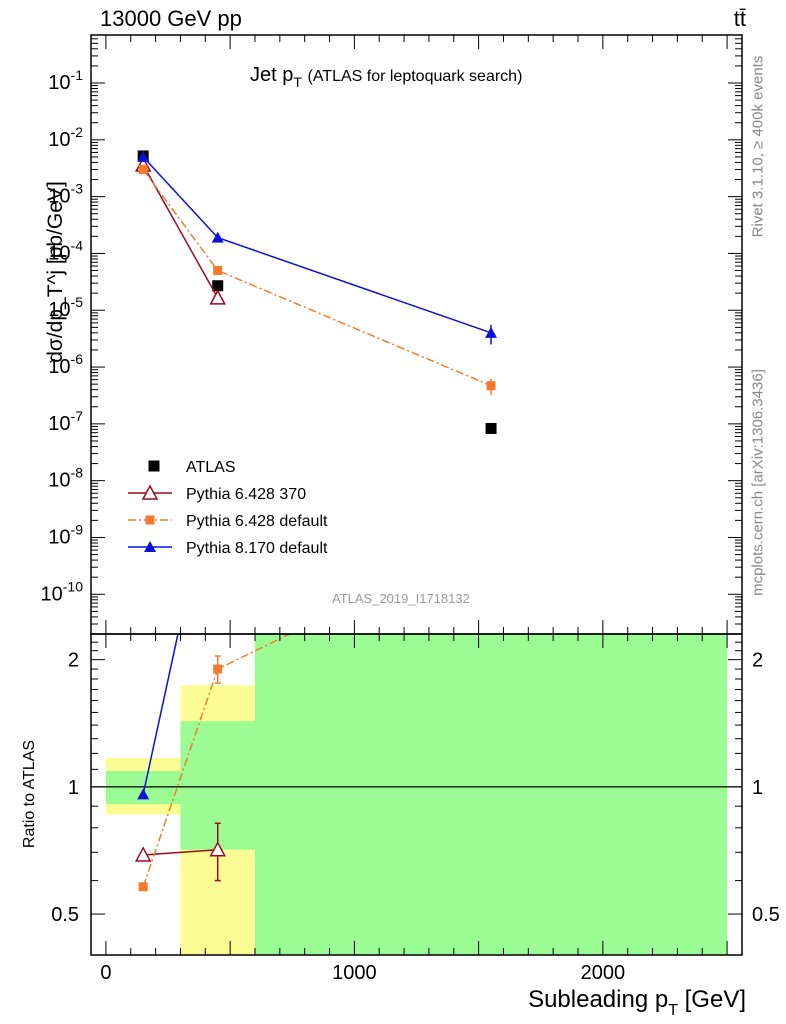 The height and width of the screenshot is (1024, 786). What do you see at coordinates (65, 478) in the screenshot?
I see `main-ytick-label: 10⁻⁸` at bounding box center [65, 478].